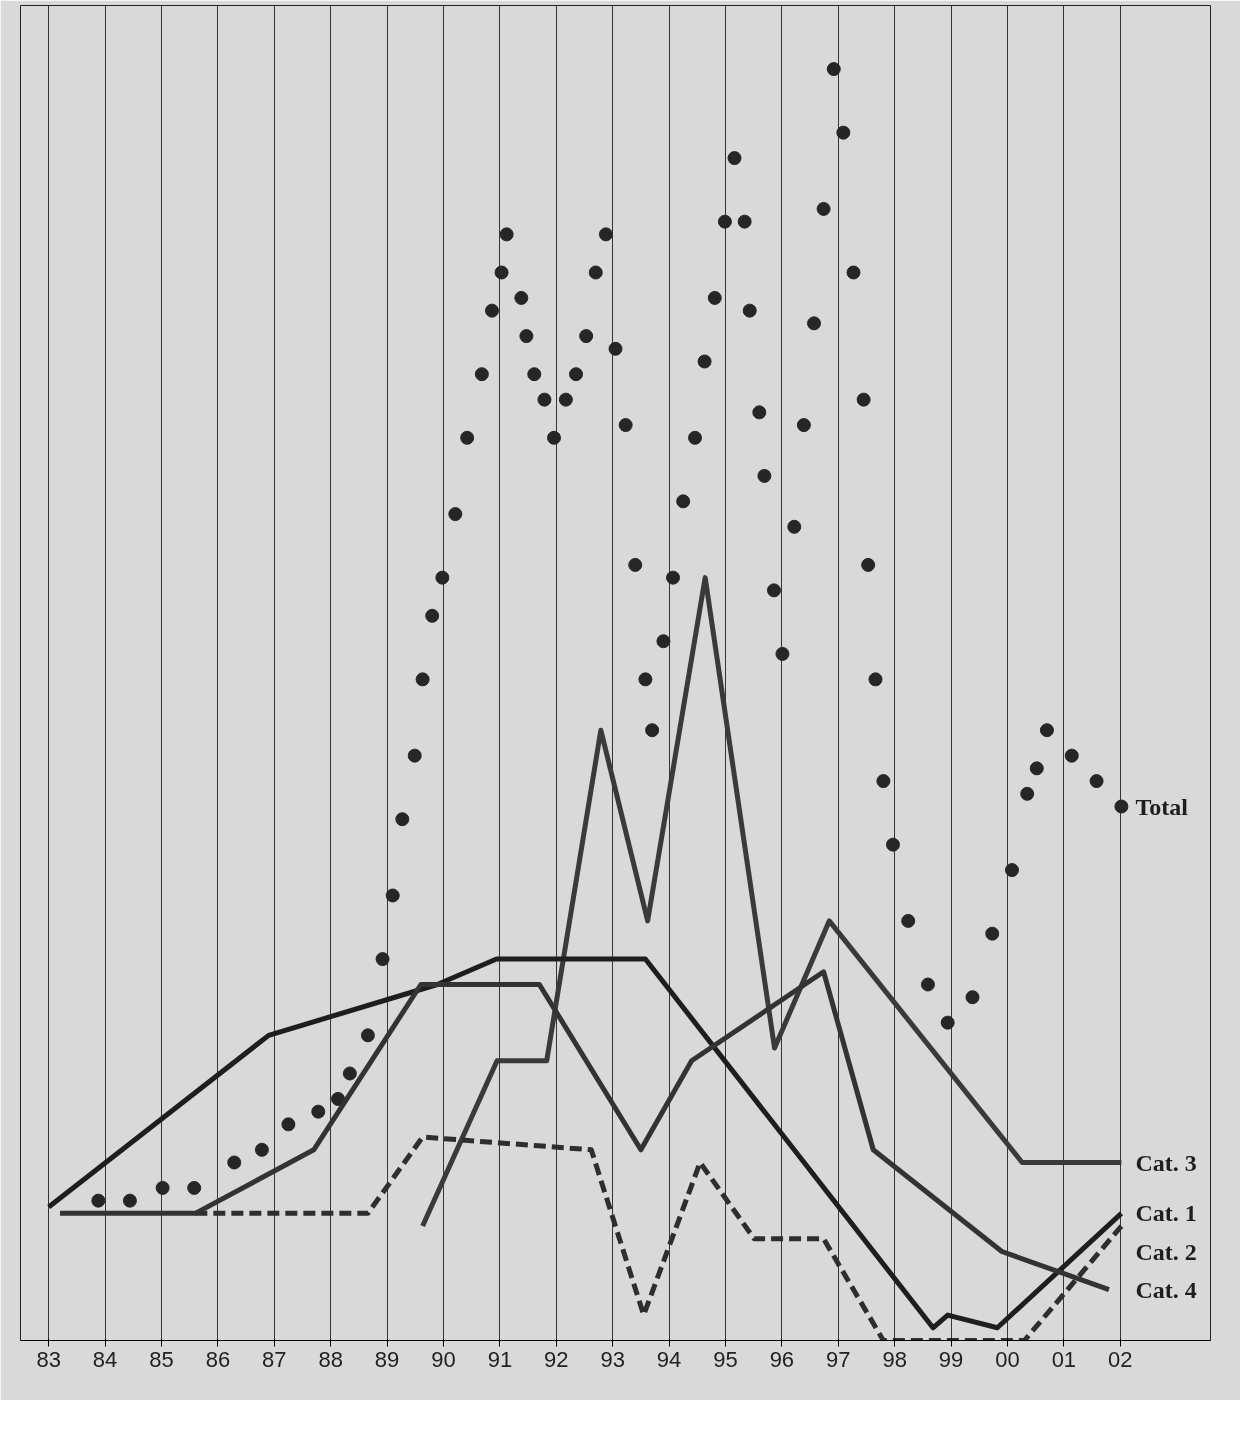 The image size is (1251, 1434). Describe the element at coordinates (1162, 806) in the screenshot. I see `series-label: Total` at that location.